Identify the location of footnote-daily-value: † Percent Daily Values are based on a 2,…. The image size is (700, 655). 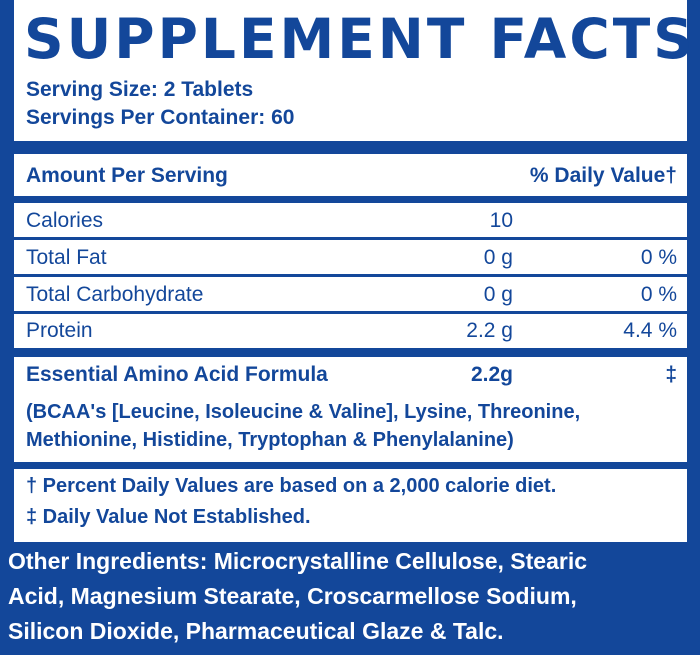
(291, 486).